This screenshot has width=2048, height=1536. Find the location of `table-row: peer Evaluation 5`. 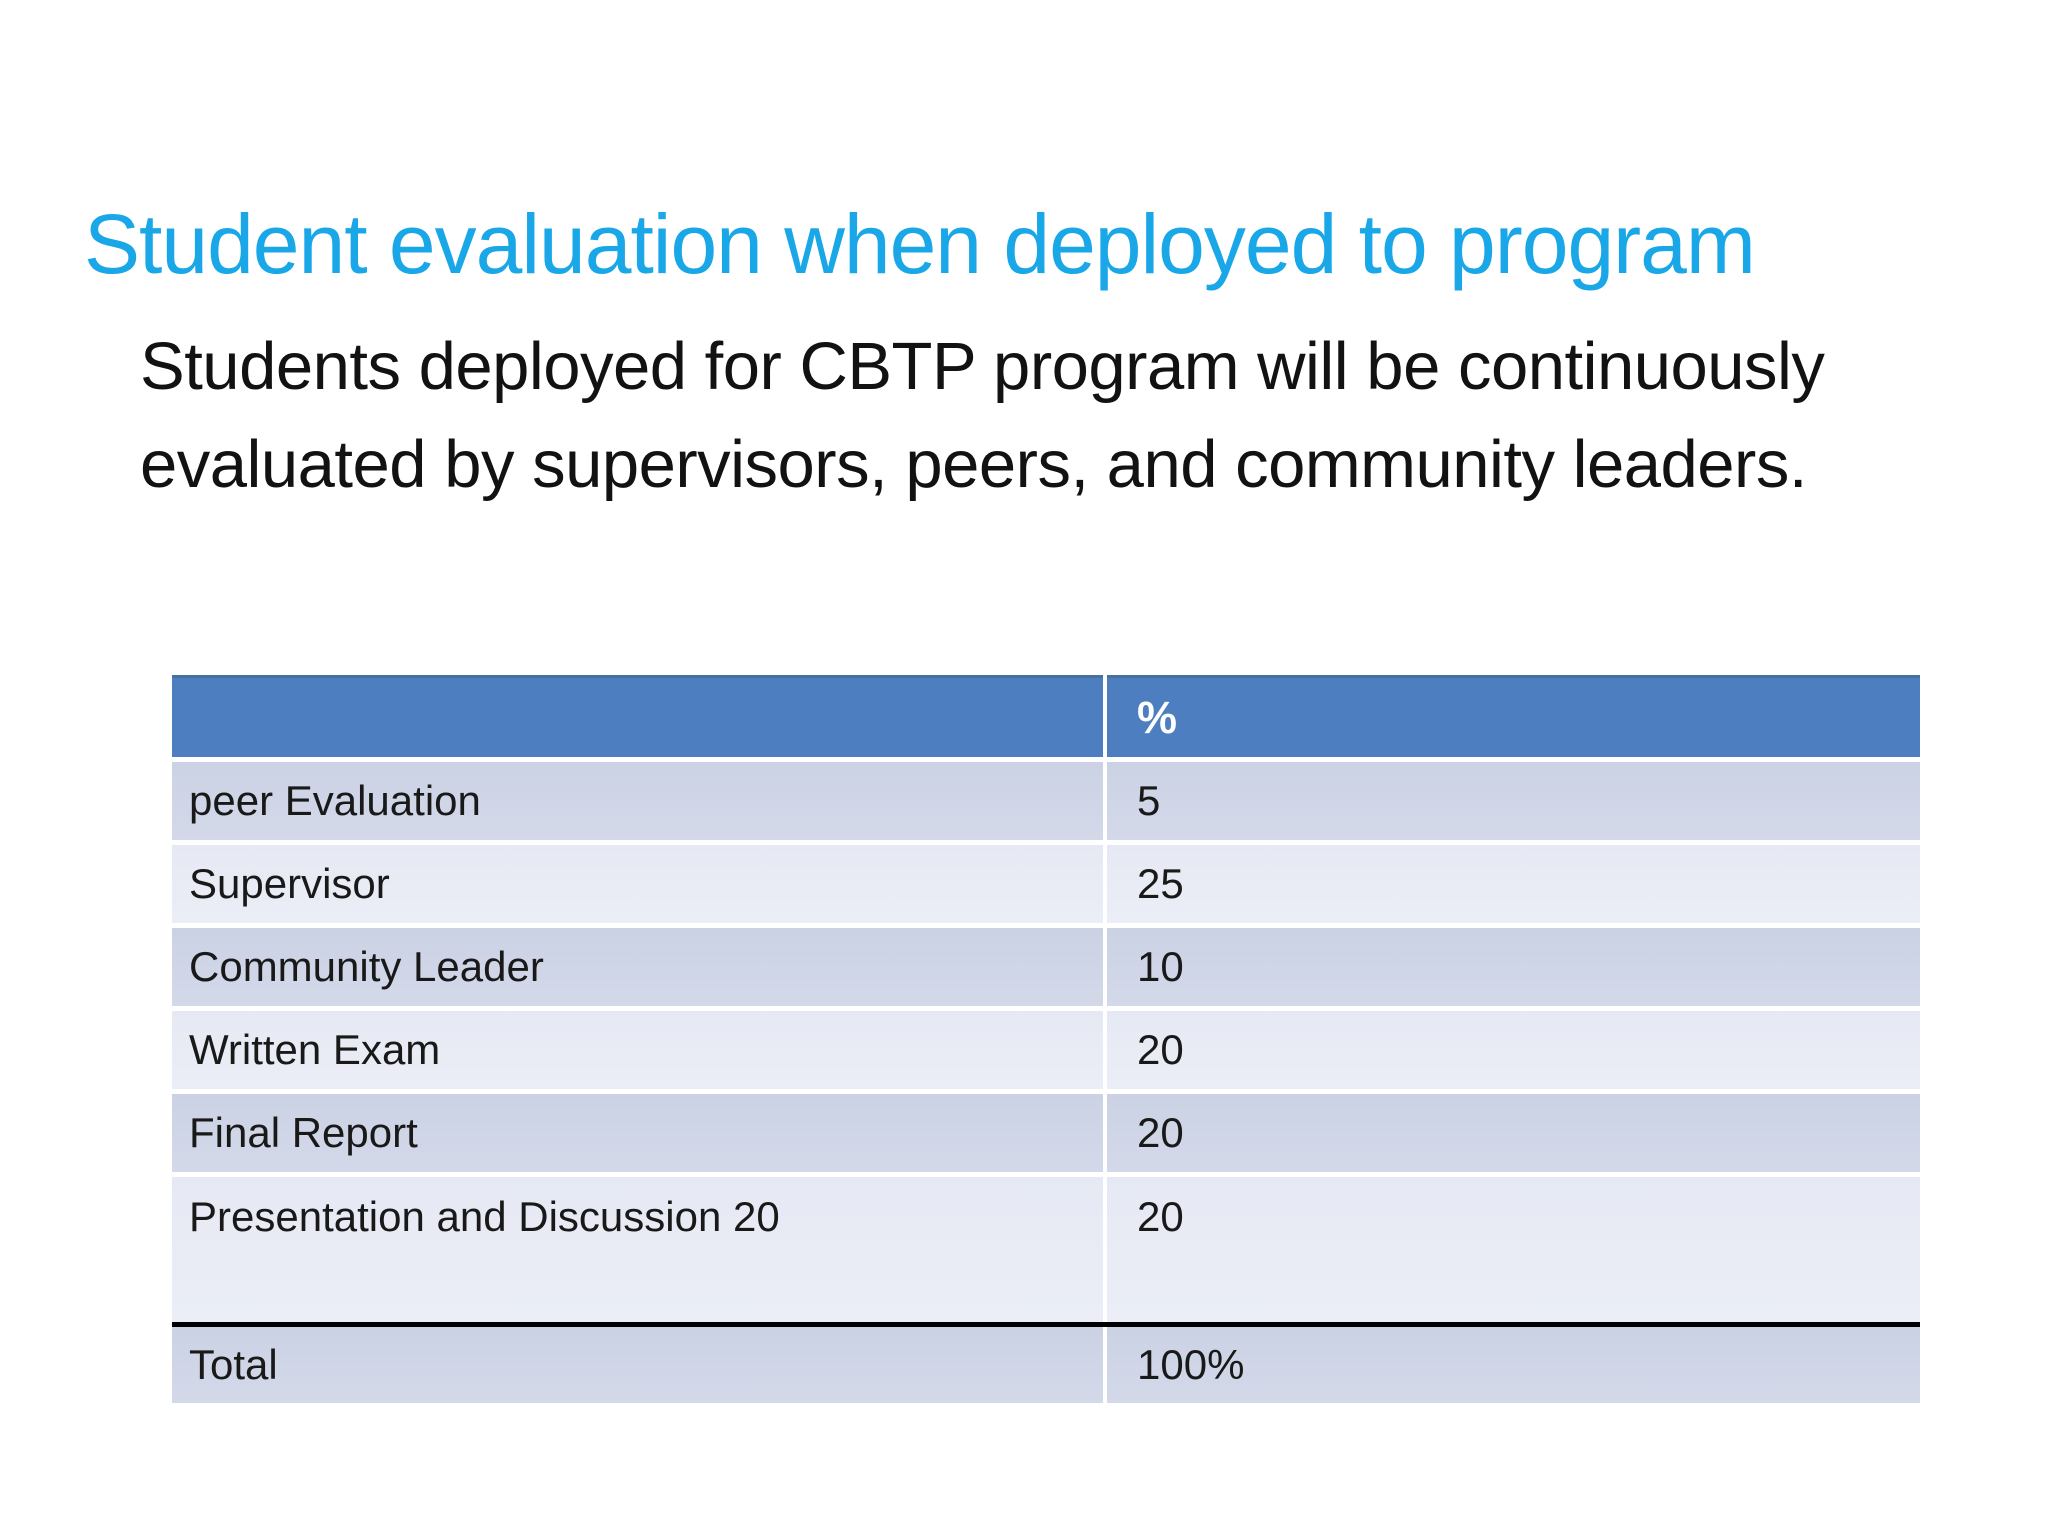

table-row: peer Evaluation 5 is located at coordinates (1046, 801).